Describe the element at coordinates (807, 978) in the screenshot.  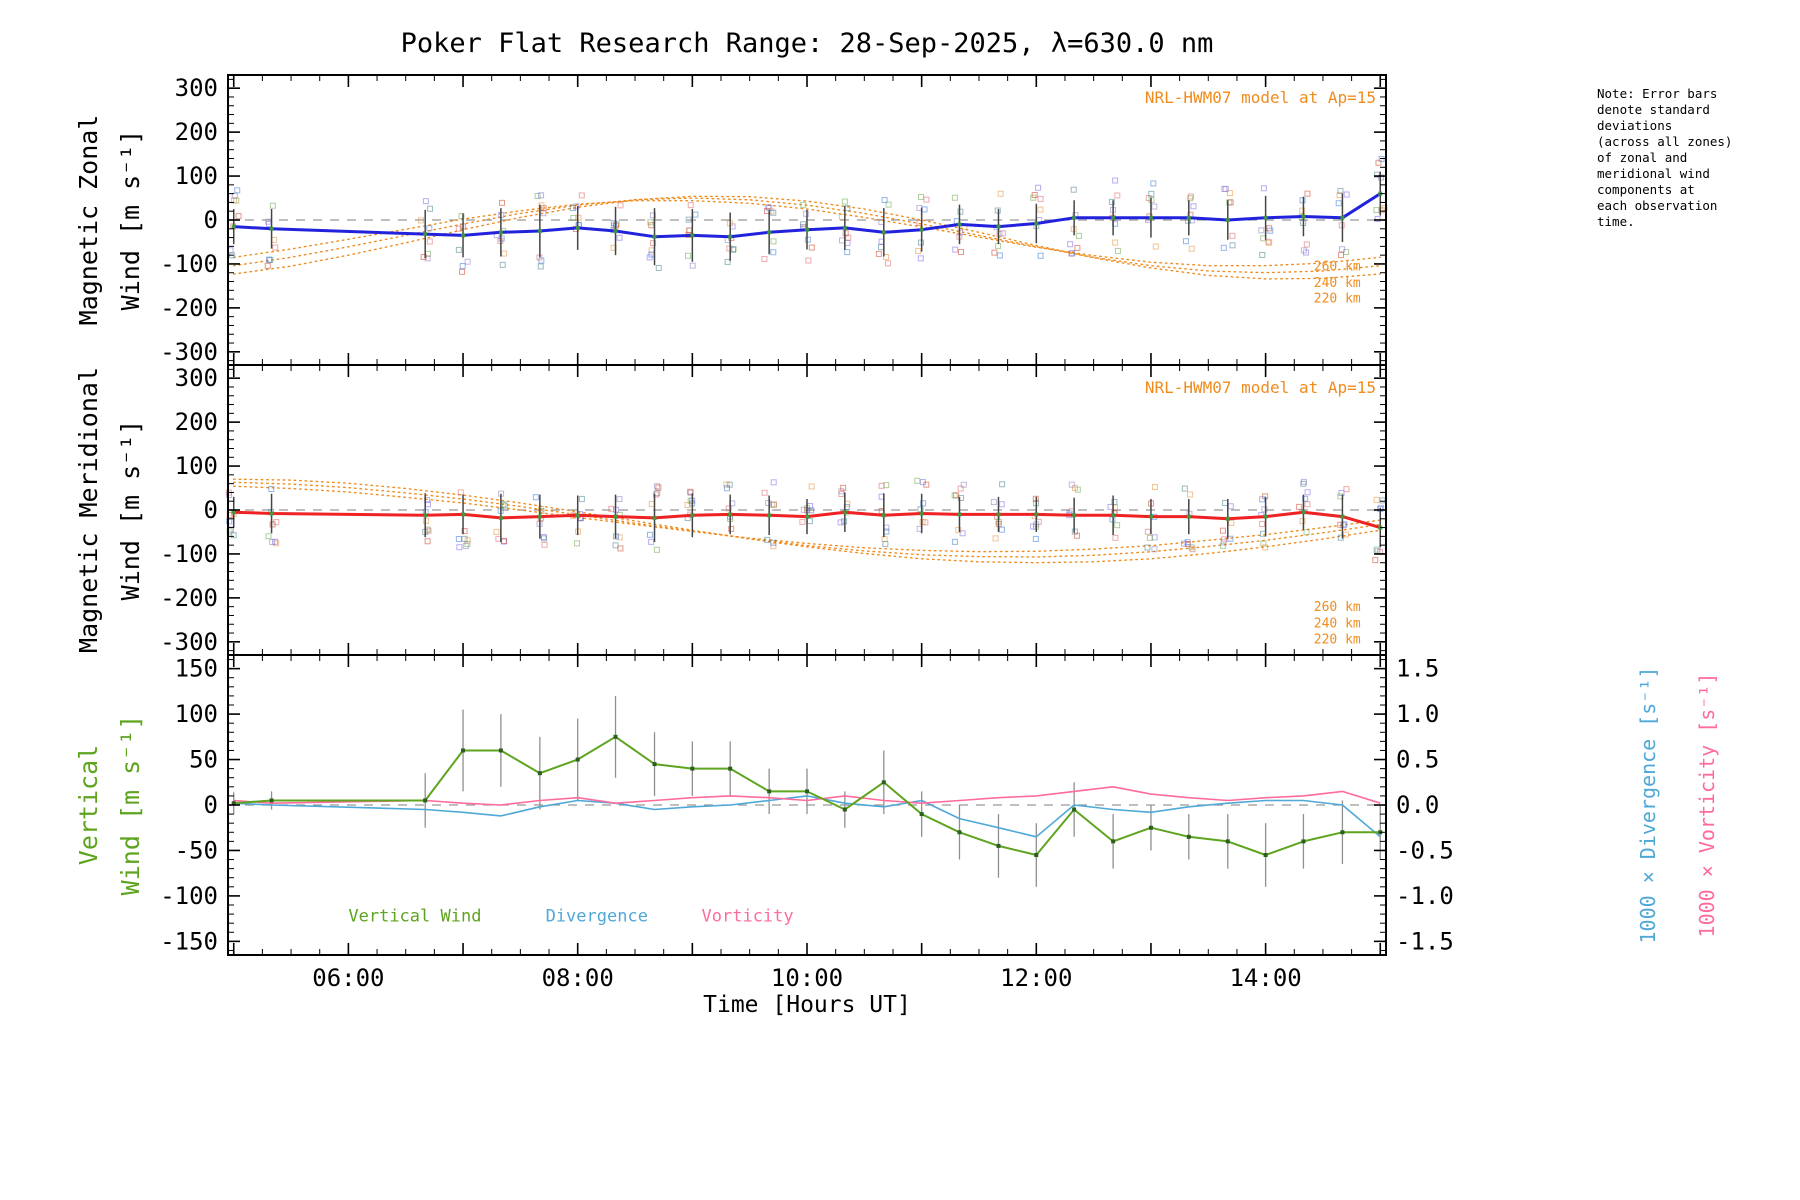
I see `svg-text: 10:00` at that location.